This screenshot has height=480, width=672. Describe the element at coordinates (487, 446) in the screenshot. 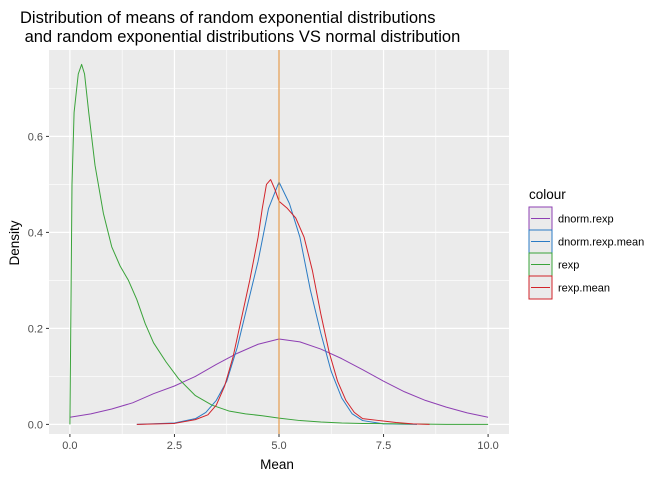

I see `x-tick-label: 10.0` at that location.